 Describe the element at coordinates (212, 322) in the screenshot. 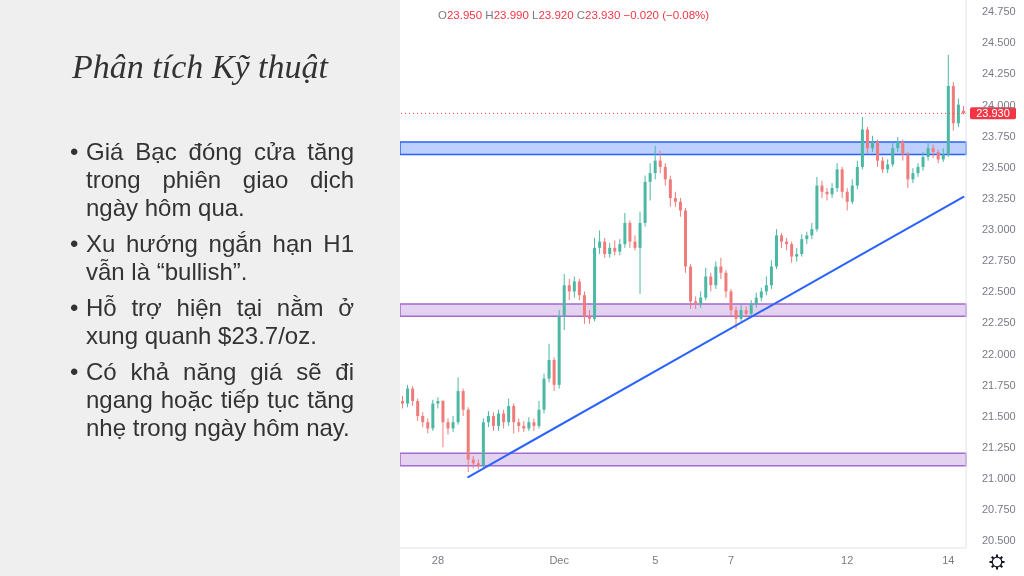

I see `text: • Hỗ trợ hiện tại nằm ở xung quanh $23.7/oz.` at that location.